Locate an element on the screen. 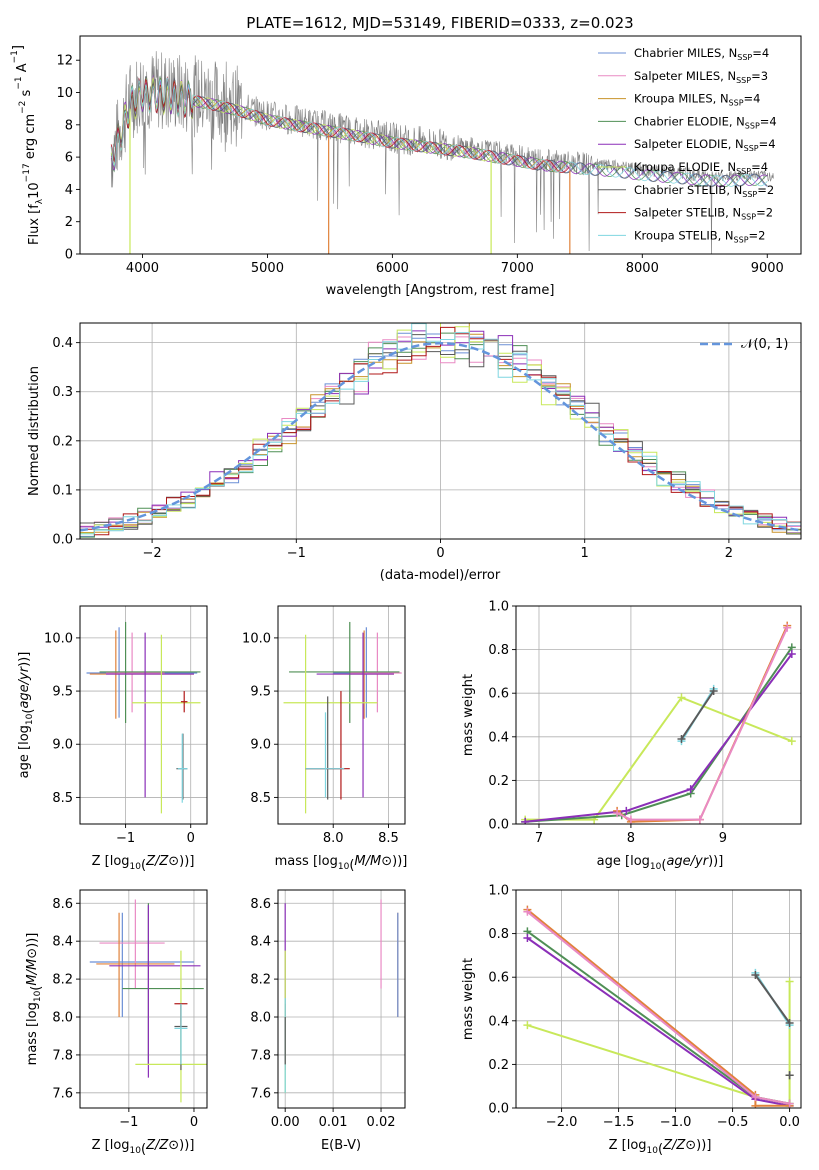  y-tick-label: 0 is located at coordinates (69, 255).